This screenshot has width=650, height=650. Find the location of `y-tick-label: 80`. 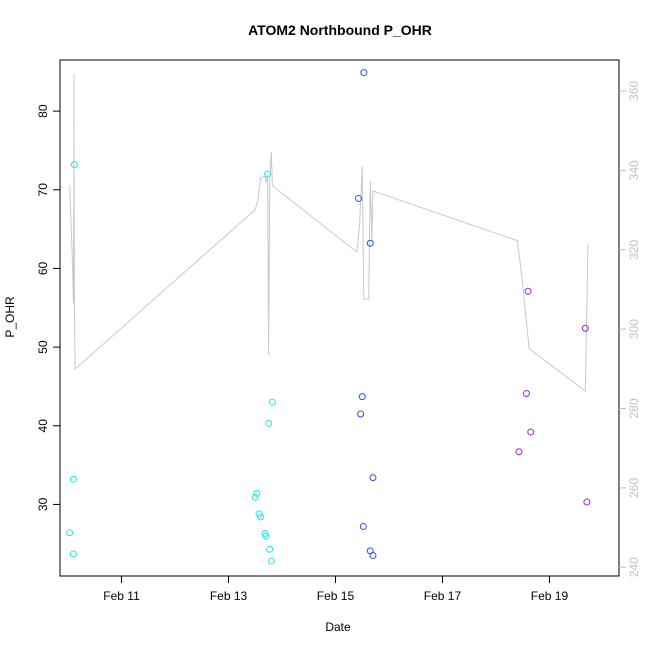

y-tick-label: 80 is located at coordinates (43, 111).